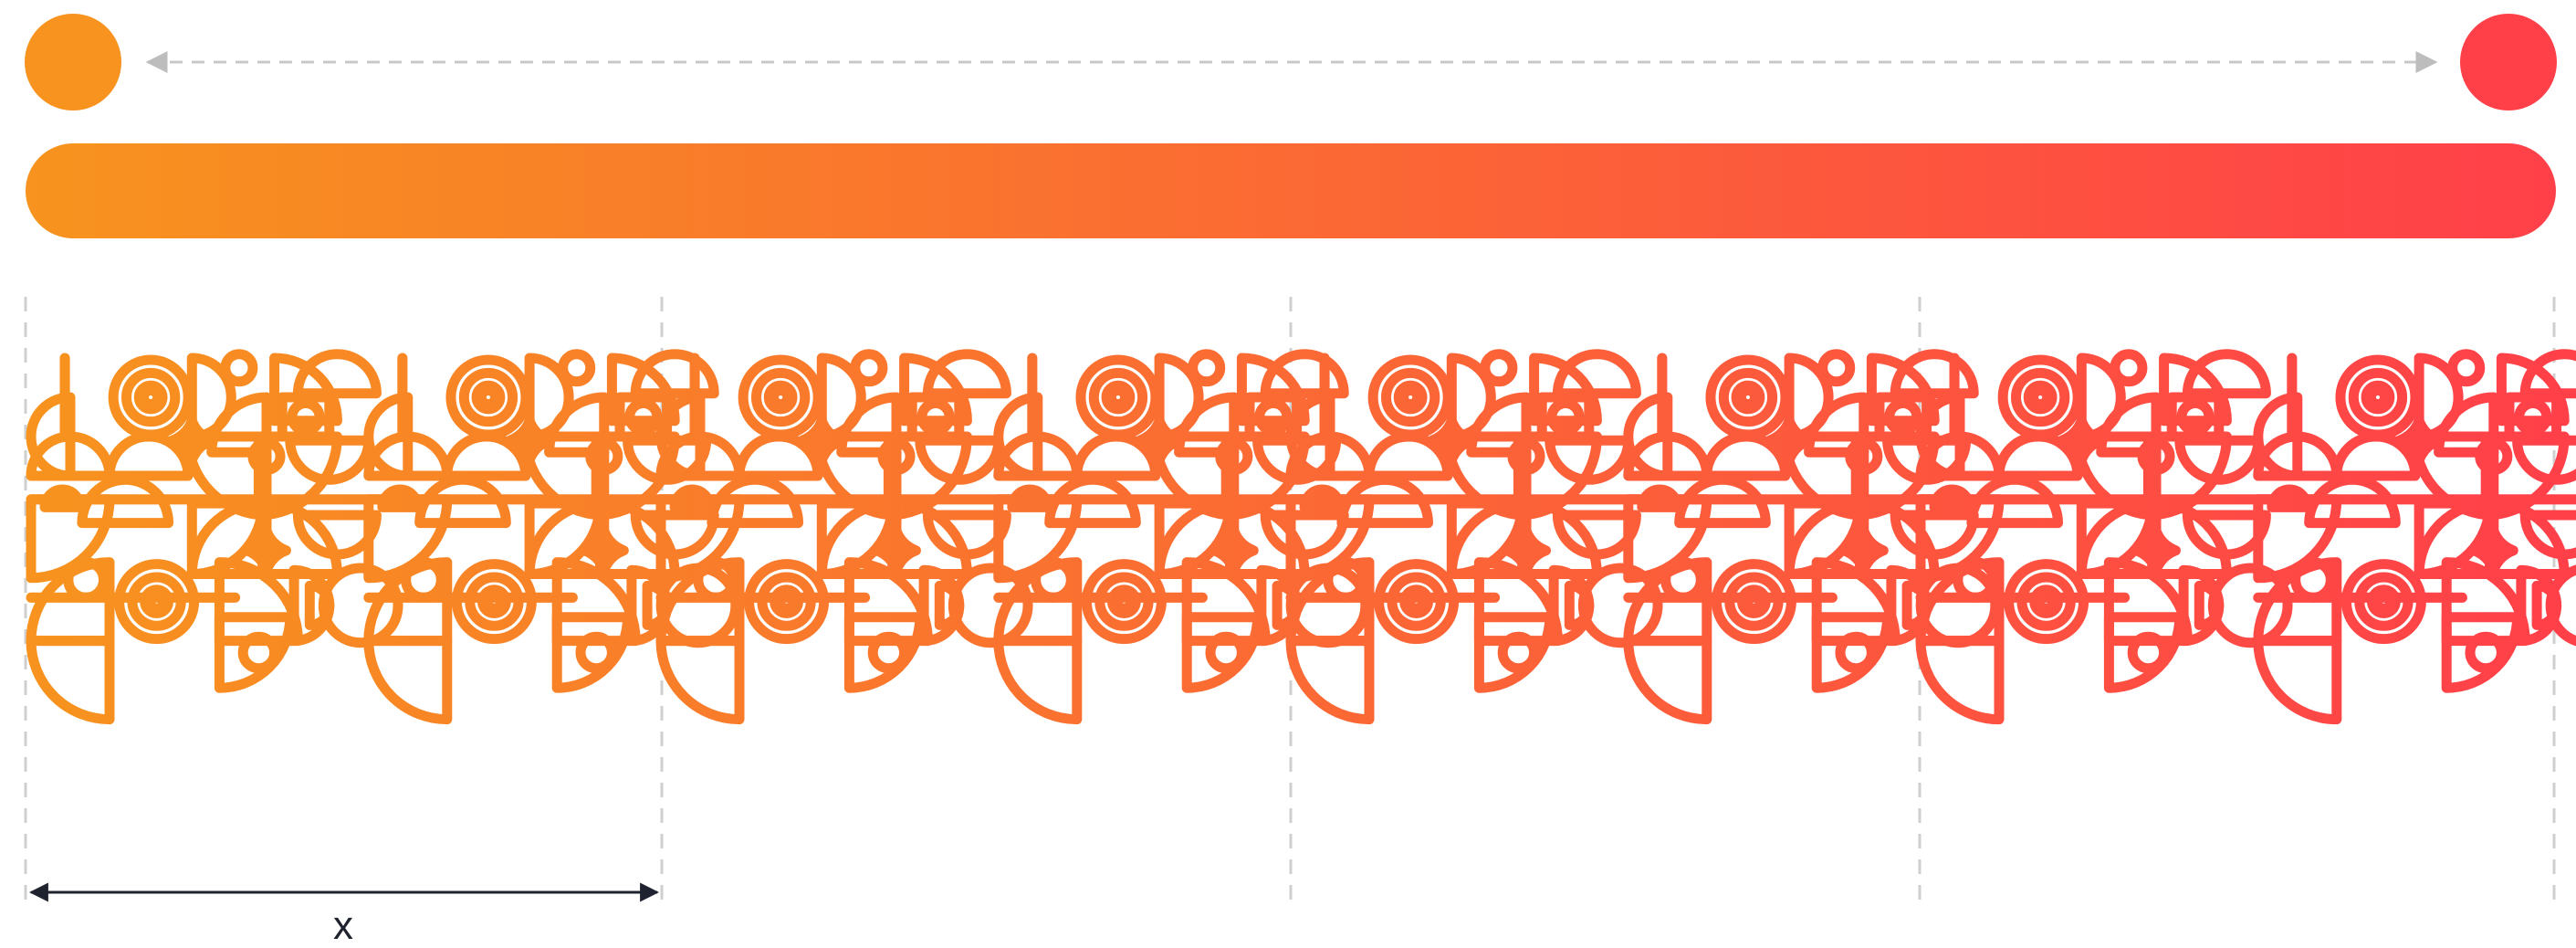  What do you see at coordinates (2508, 63) in the screenshot?
I see `end-color-swatch` at bounding box center [2508, 63].